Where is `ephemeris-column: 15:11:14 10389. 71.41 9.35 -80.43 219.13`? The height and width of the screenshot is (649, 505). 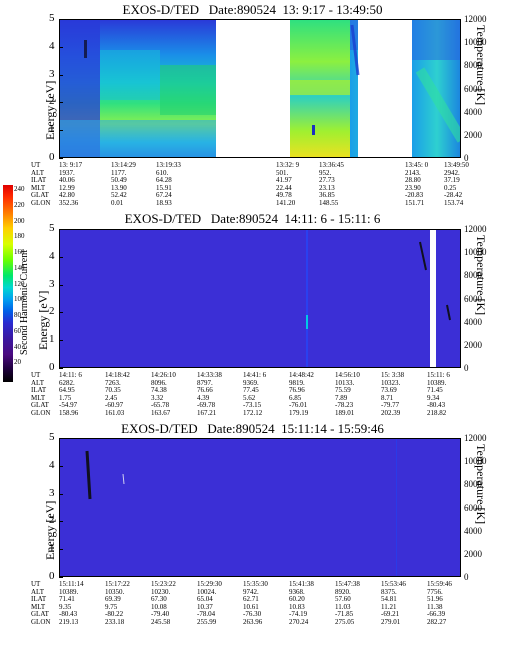 ephemeris-column: 15:11:14 10389. 71.41 9.35 -80.43 219.13 is located at coordinates (71, 603).